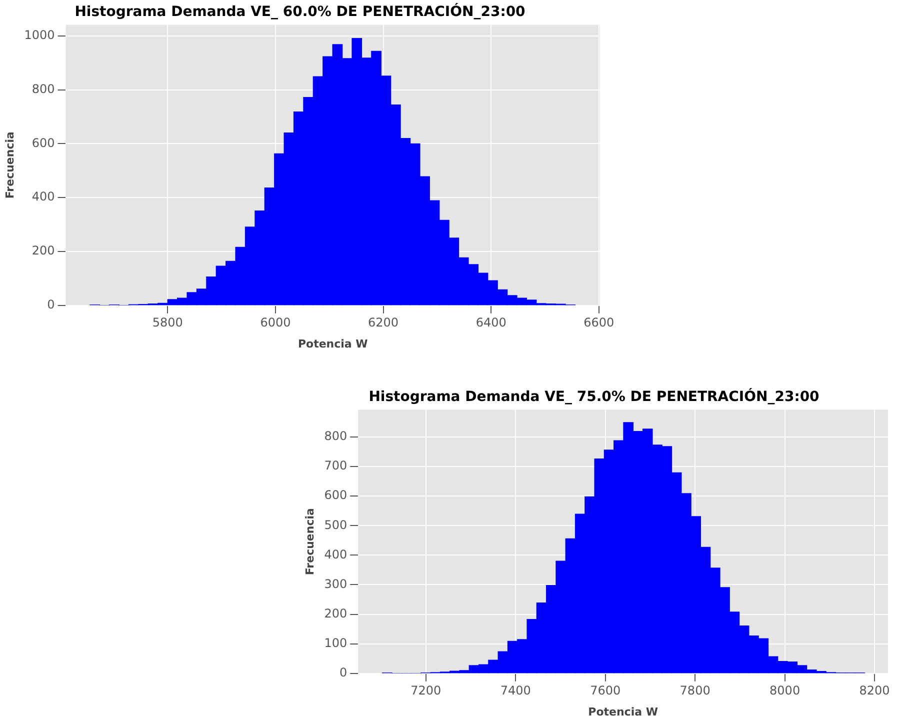 The height and width of the screenshot is (723, 908). Describe the element at coordinates (491, 323) in the screenshot. I see `x-tick-label: 6400` at that location.